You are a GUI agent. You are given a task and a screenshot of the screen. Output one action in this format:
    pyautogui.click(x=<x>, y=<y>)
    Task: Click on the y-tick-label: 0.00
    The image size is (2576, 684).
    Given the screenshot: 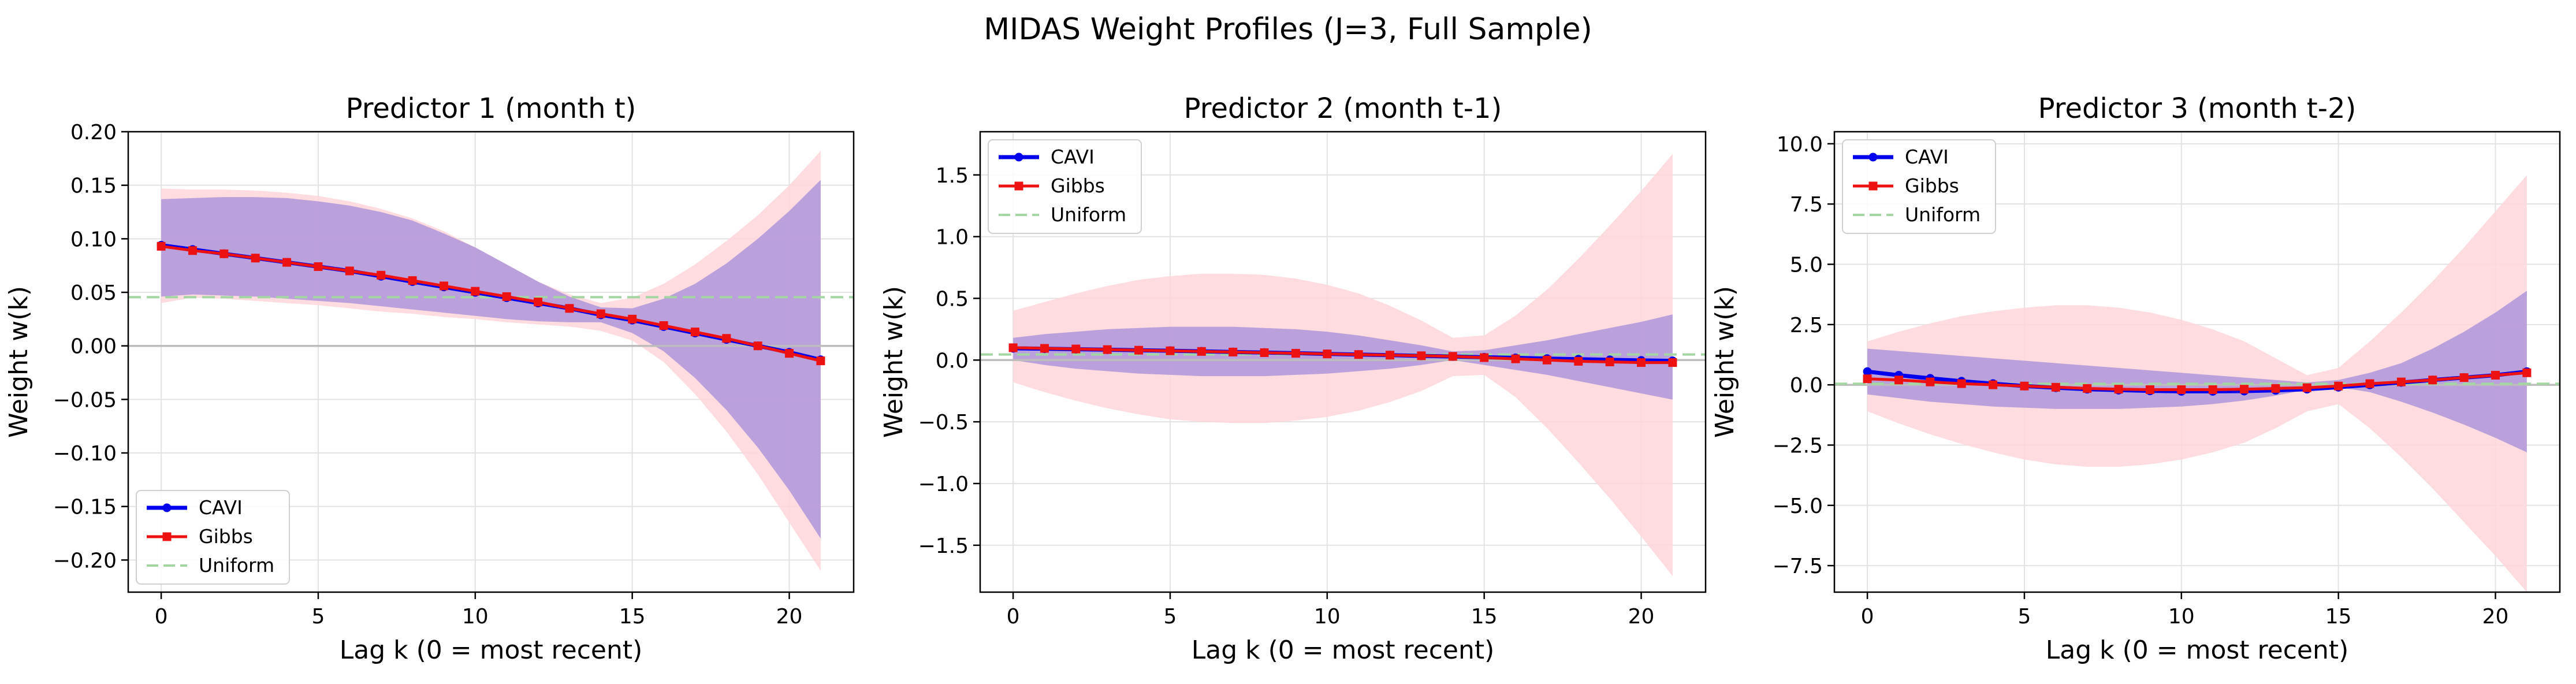 What is the action you would take?
    pyautogui.click(x=94, y=347)
    